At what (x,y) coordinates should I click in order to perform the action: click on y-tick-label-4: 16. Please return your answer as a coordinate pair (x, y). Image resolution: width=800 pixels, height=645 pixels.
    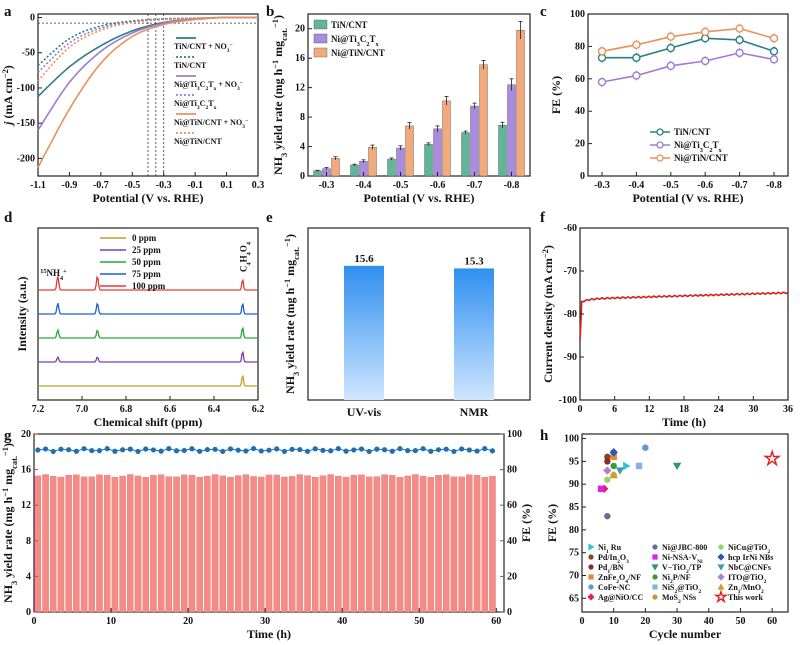
    Looking at the image, I should click on (300, 58).